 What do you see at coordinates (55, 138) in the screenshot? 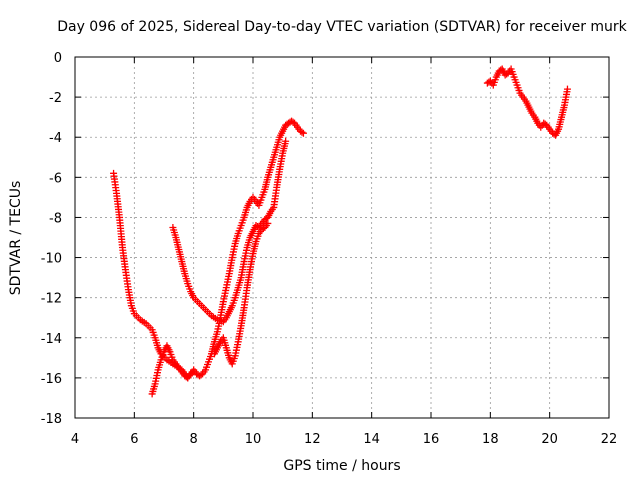
I see `y-tick-label: -4` at bounding box center [55, 138].